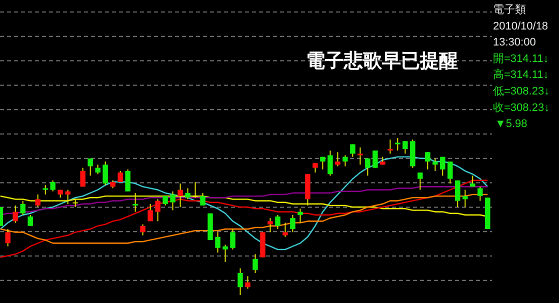 The width and height of the screenshot is (559, 303). Describe the element at coordinates (514, 42) in the screenshot. I see `text: 13:30:00` at that location.